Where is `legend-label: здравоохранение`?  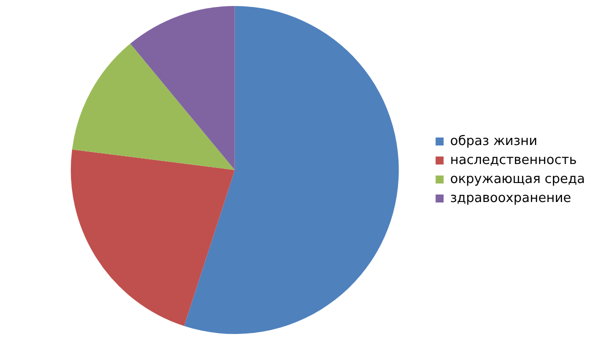 legend-label: здравоохранение is located at coordinates (511, 198).